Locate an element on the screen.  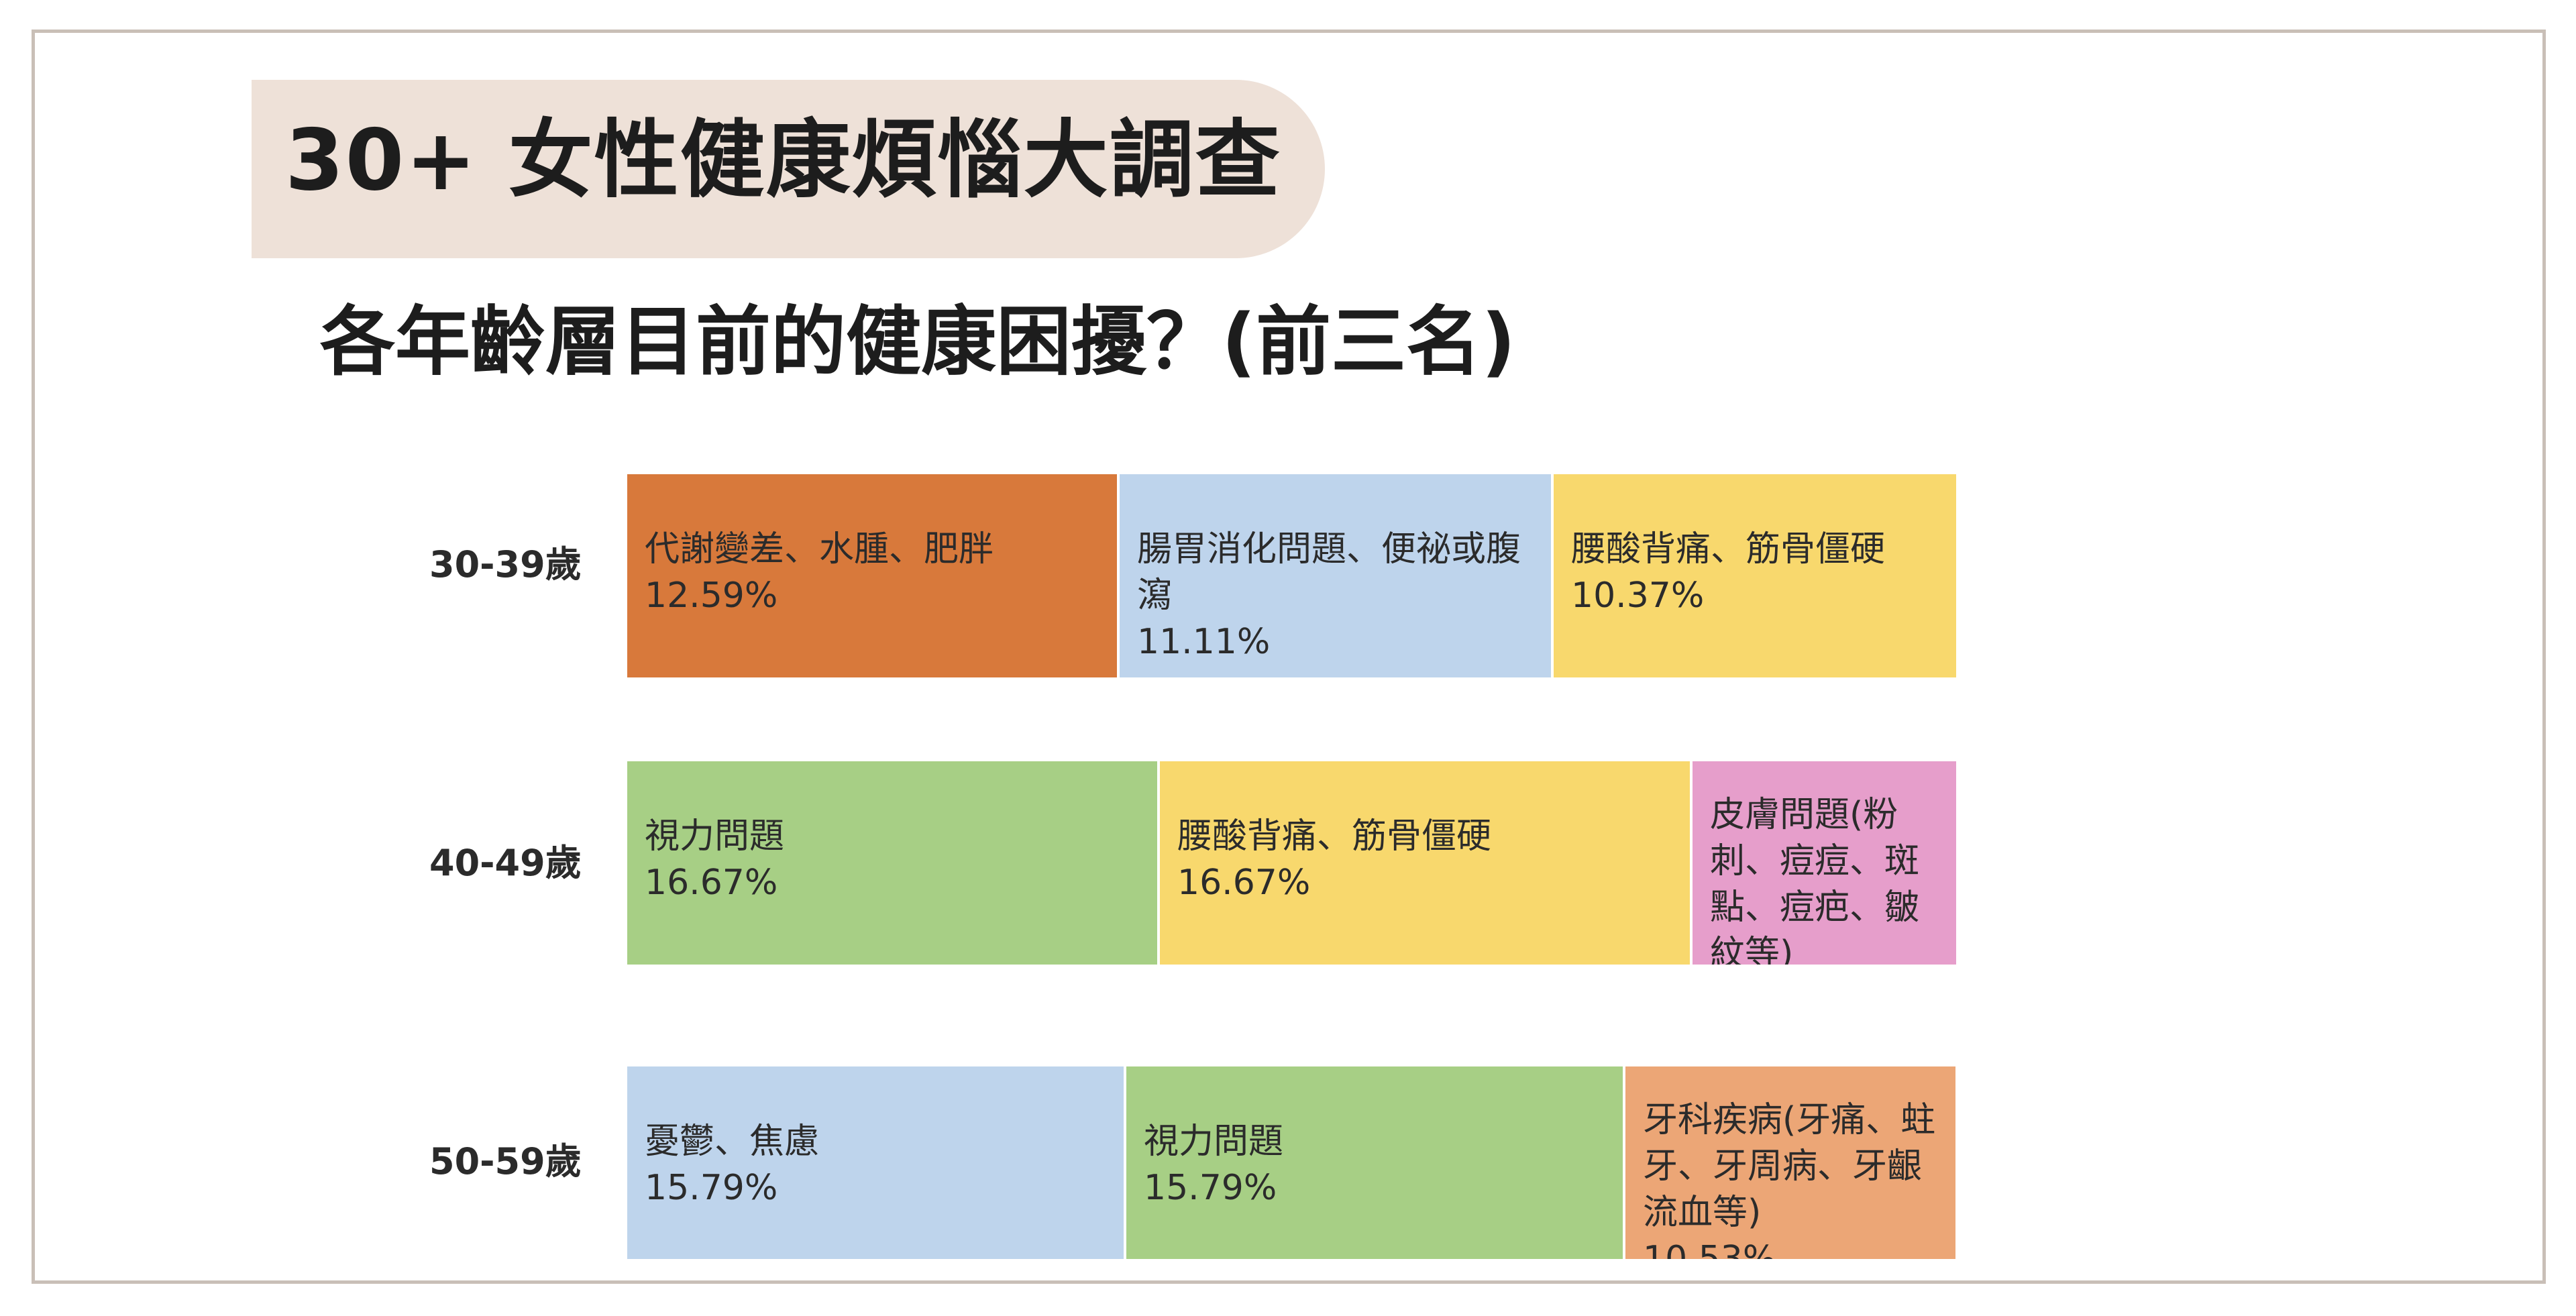
bar-segment: 憂鬱、焦慮 15.79% is located at coordinates (875, 1162).